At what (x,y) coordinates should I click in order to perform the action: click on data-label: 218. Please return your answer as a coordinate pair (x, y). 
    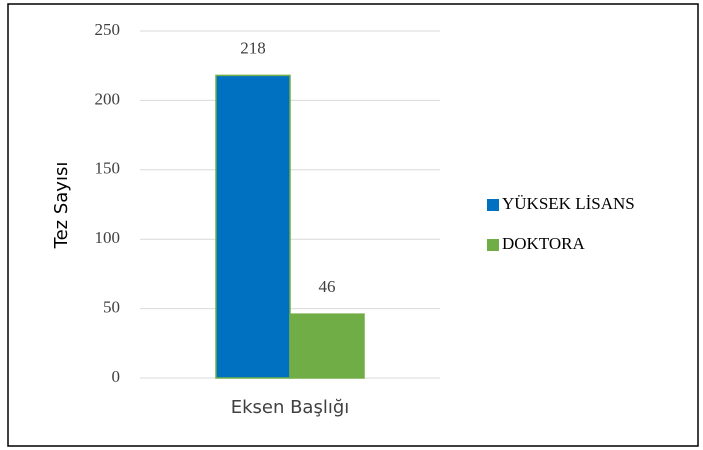
    Looking at the image, I should click on (253, 47).